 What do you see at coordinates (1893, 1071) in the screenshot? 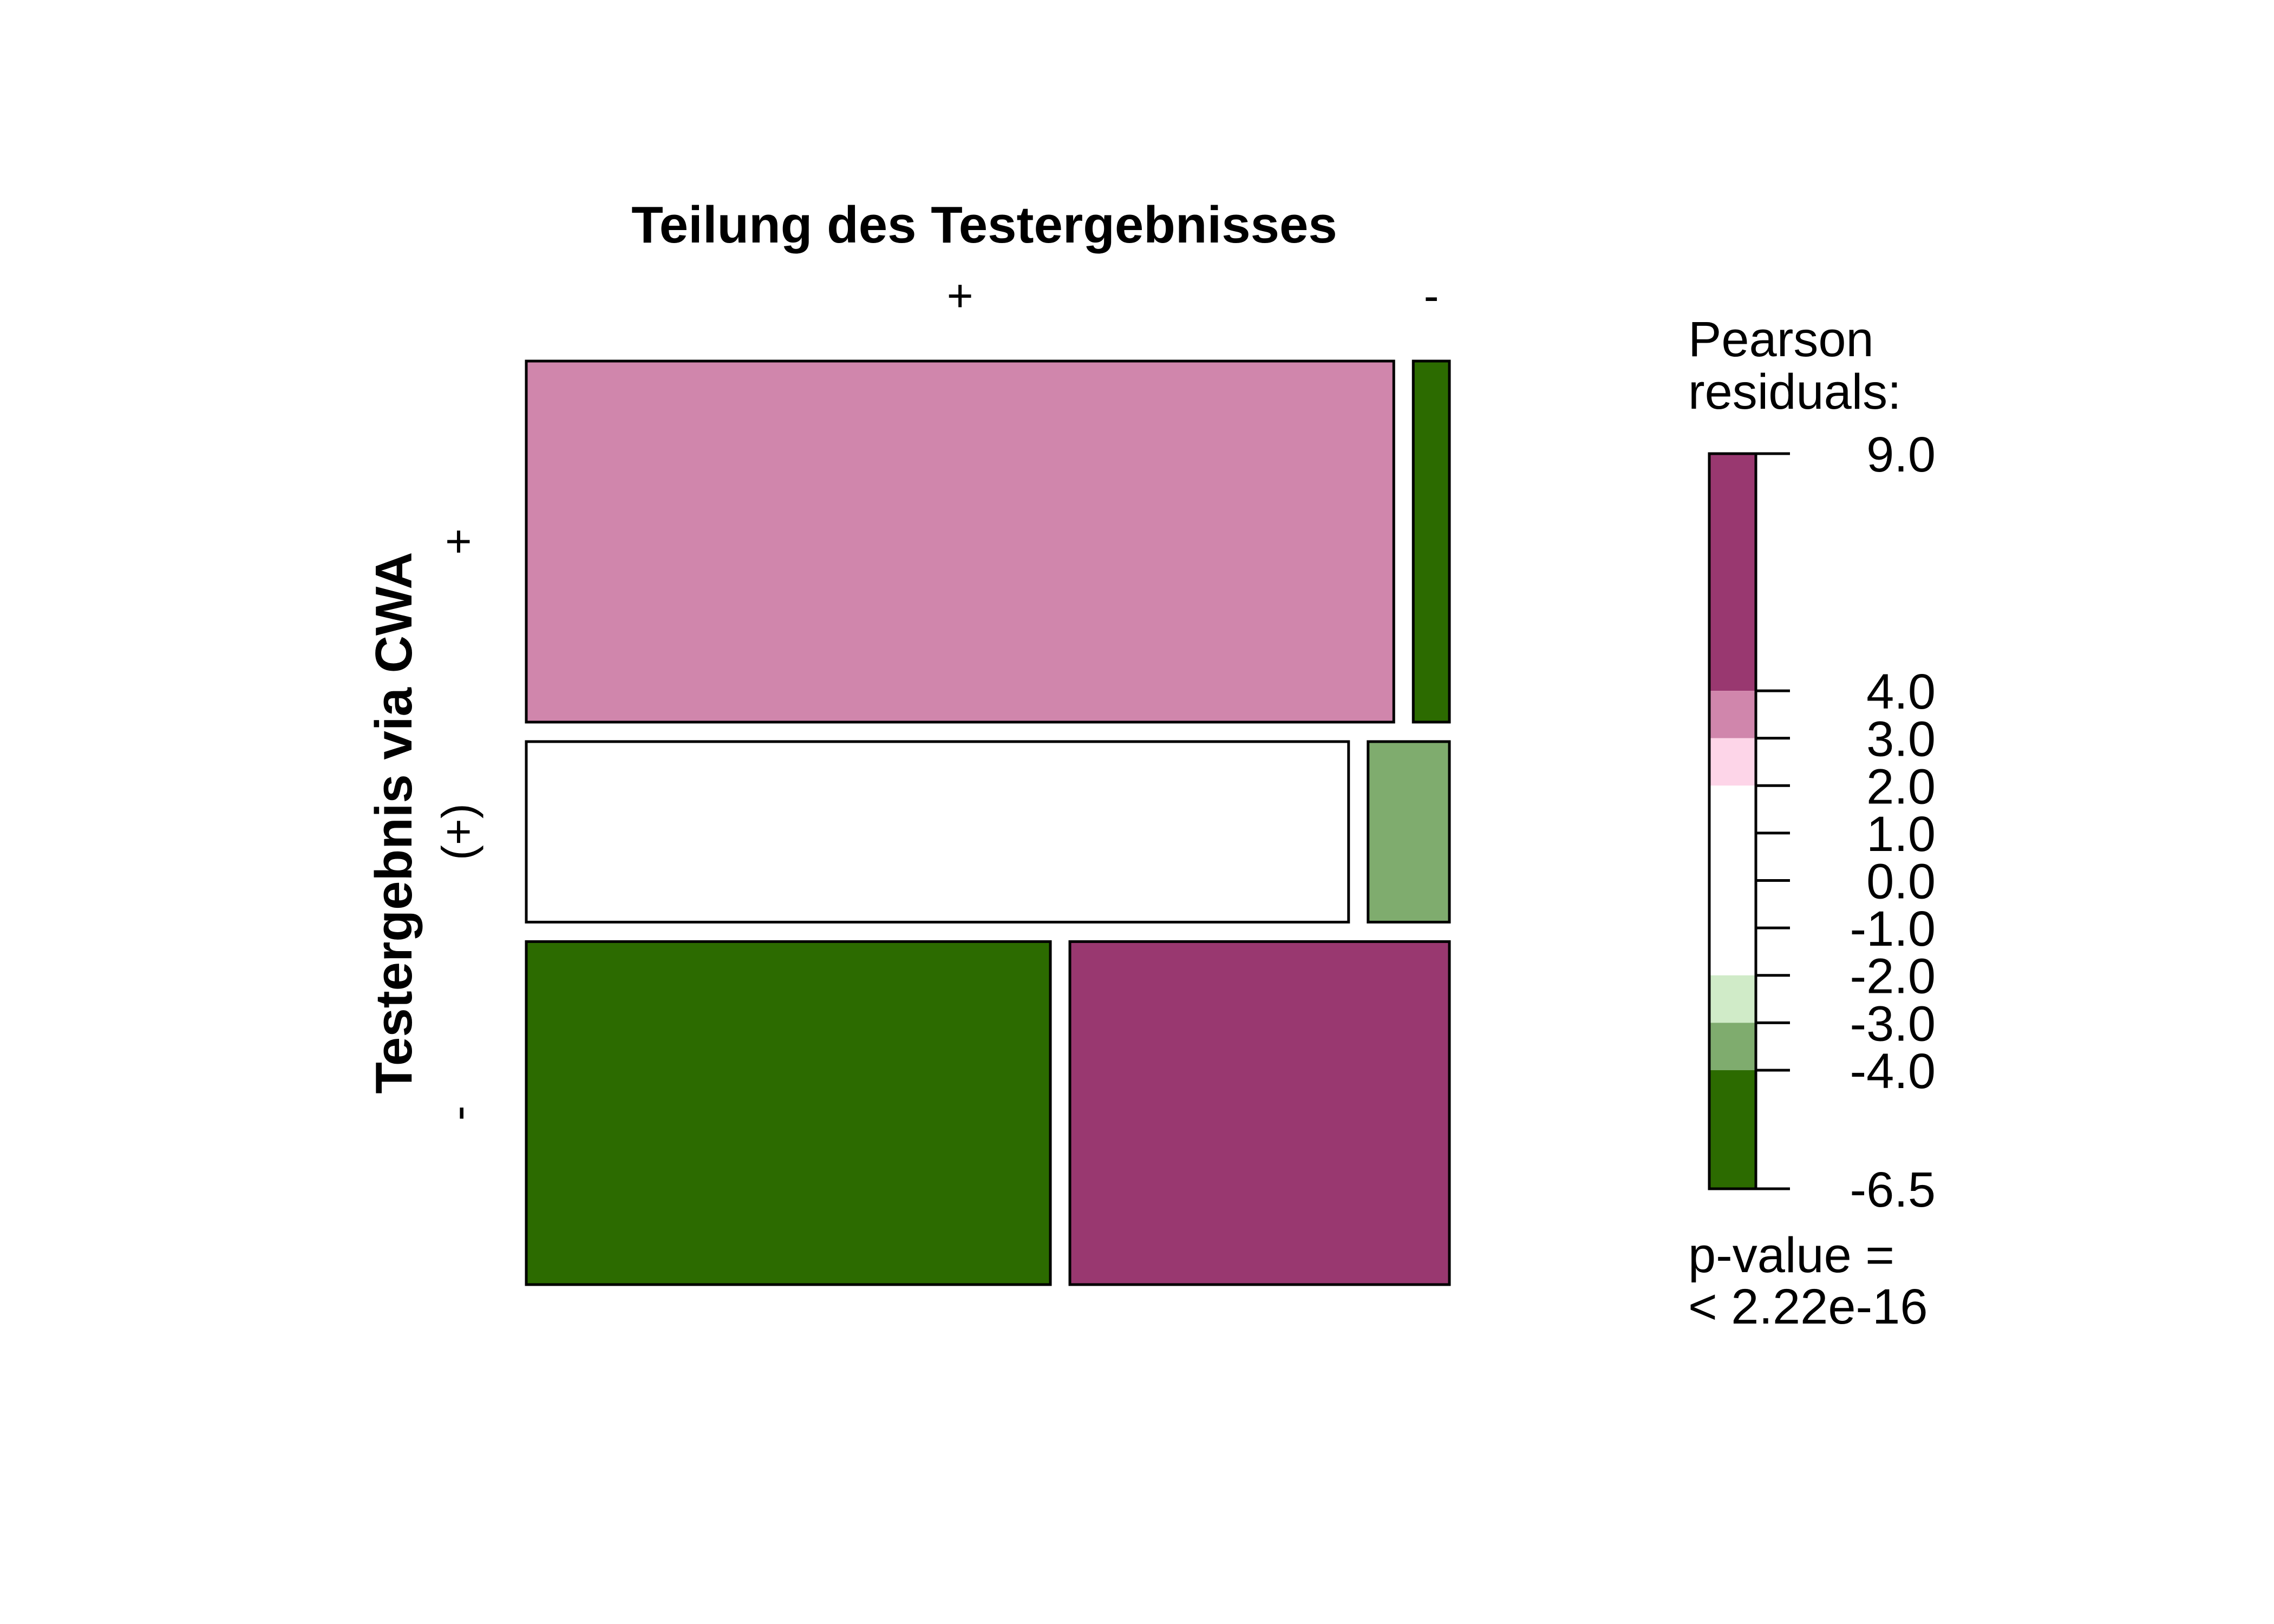
I see `legend-tick-label: -4.0` at bounding box center [1893, 1071].